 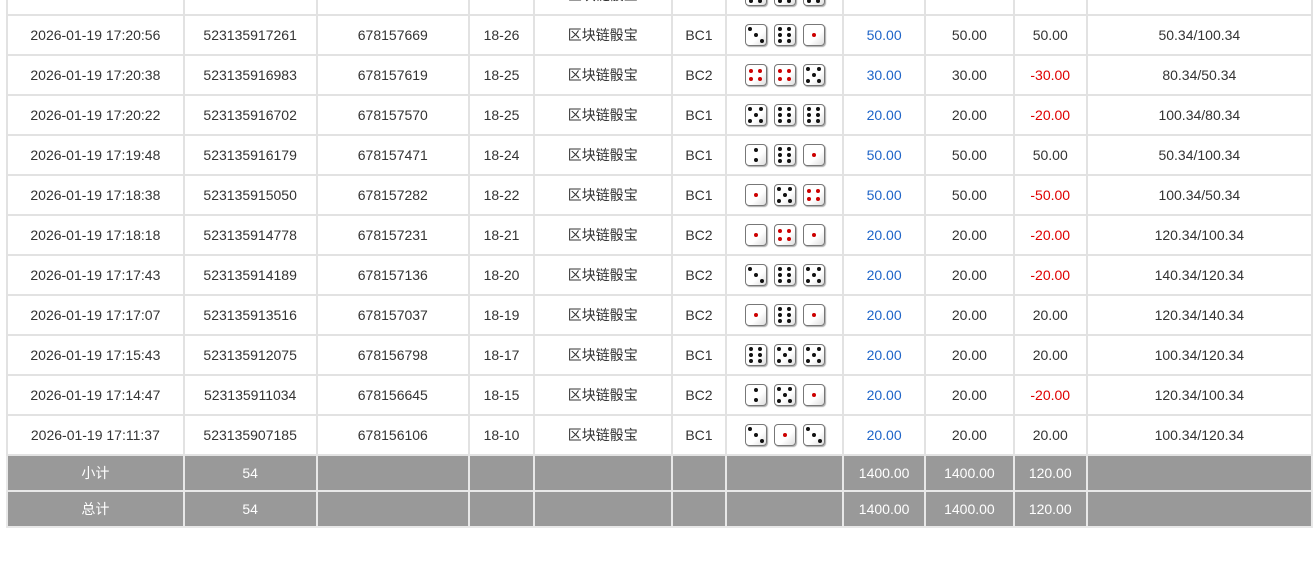 What do you see at coordinates (1199, 115) in the screenshot?
I see `balance: 100.34/80.34` at bounding box center [1199, 115].